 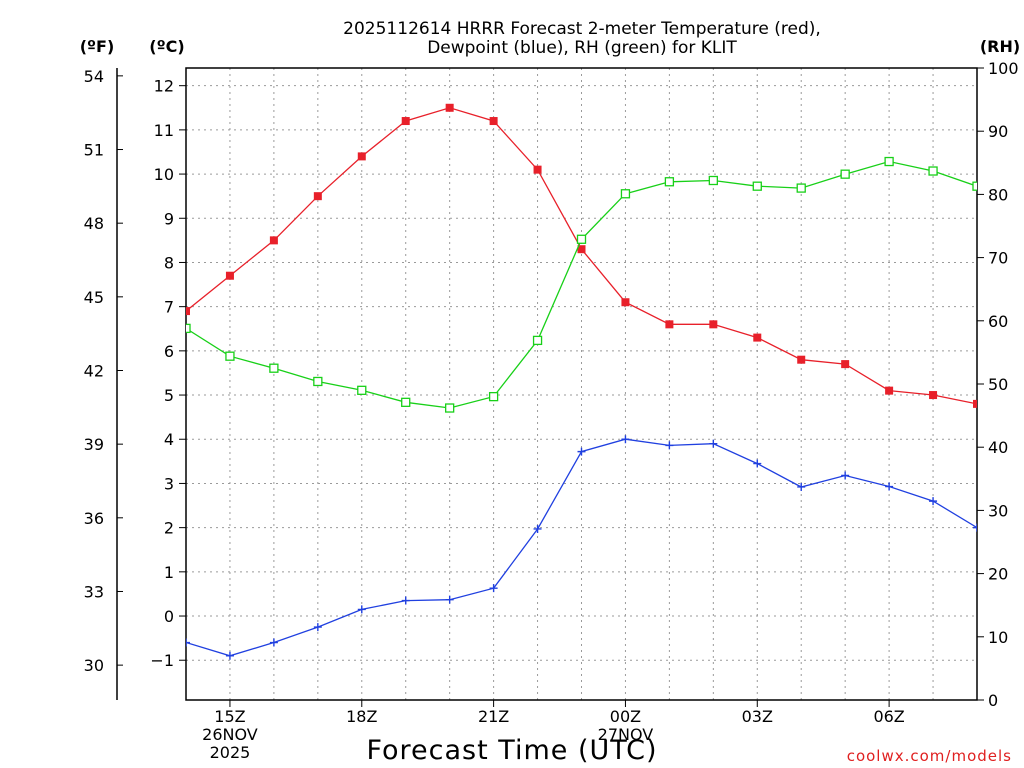 What do you see at coordinates (998, 510) in the screenshot?
I see `rh-tick-label: 30` at bounding box center [998, 510].